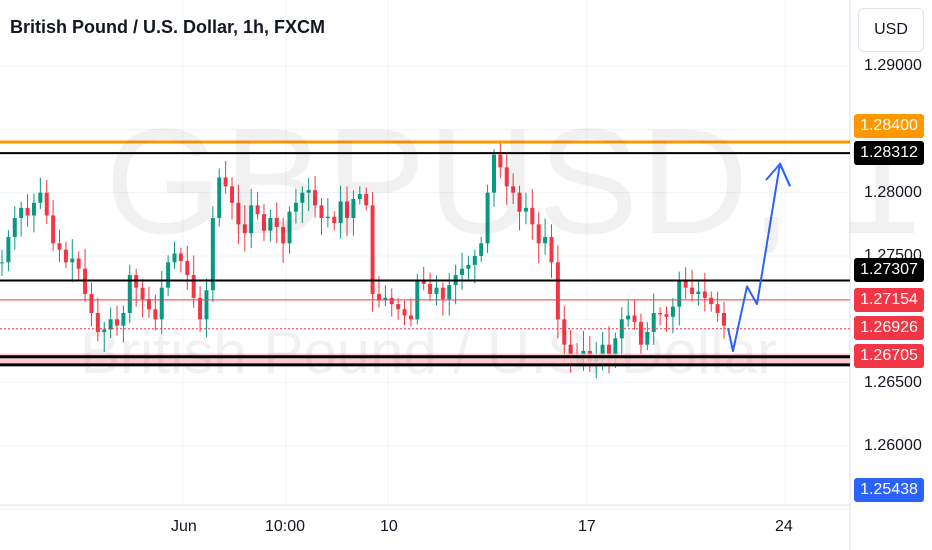  What do you see at coordinates (893, 65) in the screenshot?
I see `price-tick: 1.29000` at bounding box center [893, 65].